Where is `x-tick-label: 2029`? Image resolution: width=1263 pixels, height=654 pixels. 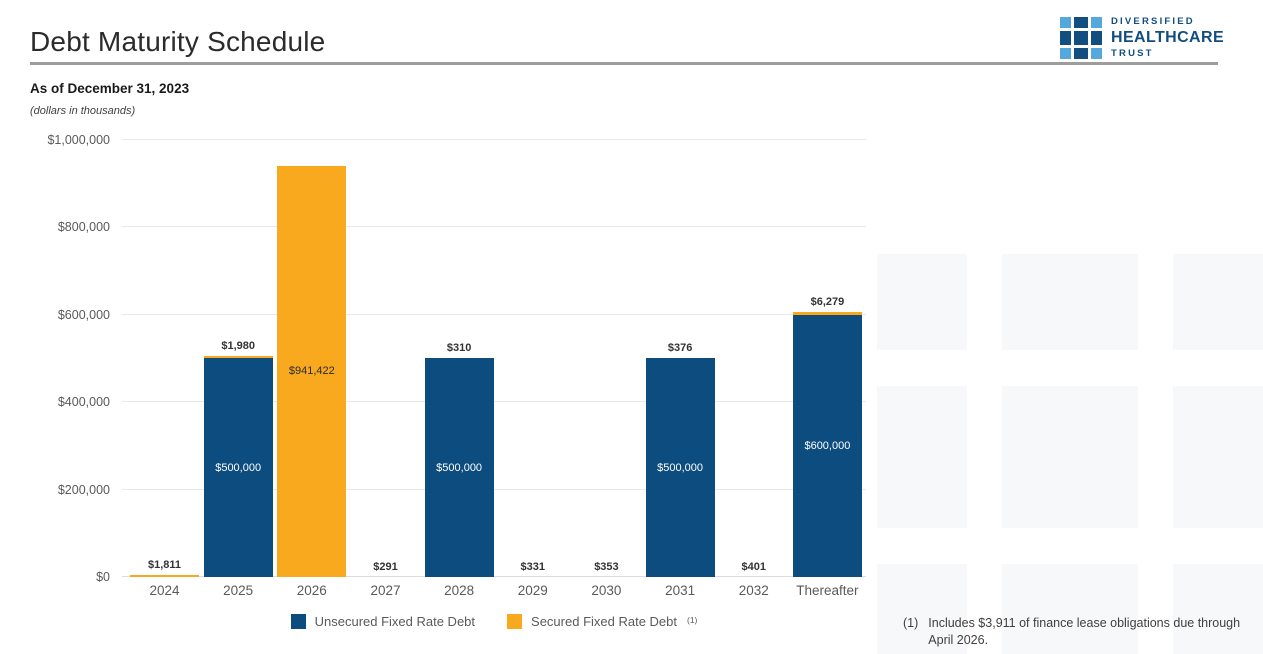 x-tick-label: 2029 is located at coordinates (532, 590).